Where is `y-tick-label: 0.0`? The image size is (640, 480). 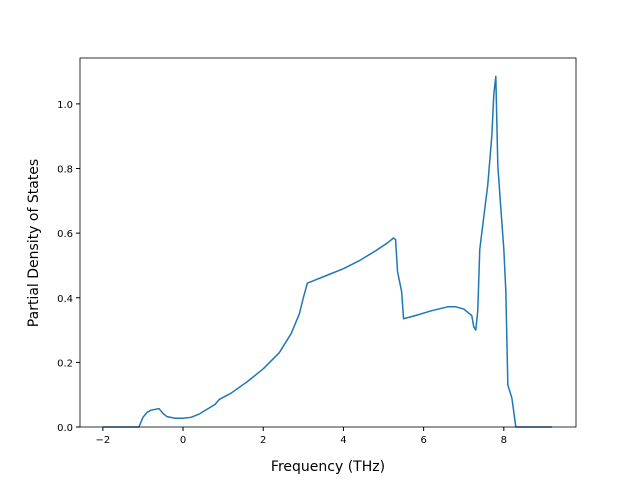
y-tick-label: 0.0 is located at coordinates (65, 428).